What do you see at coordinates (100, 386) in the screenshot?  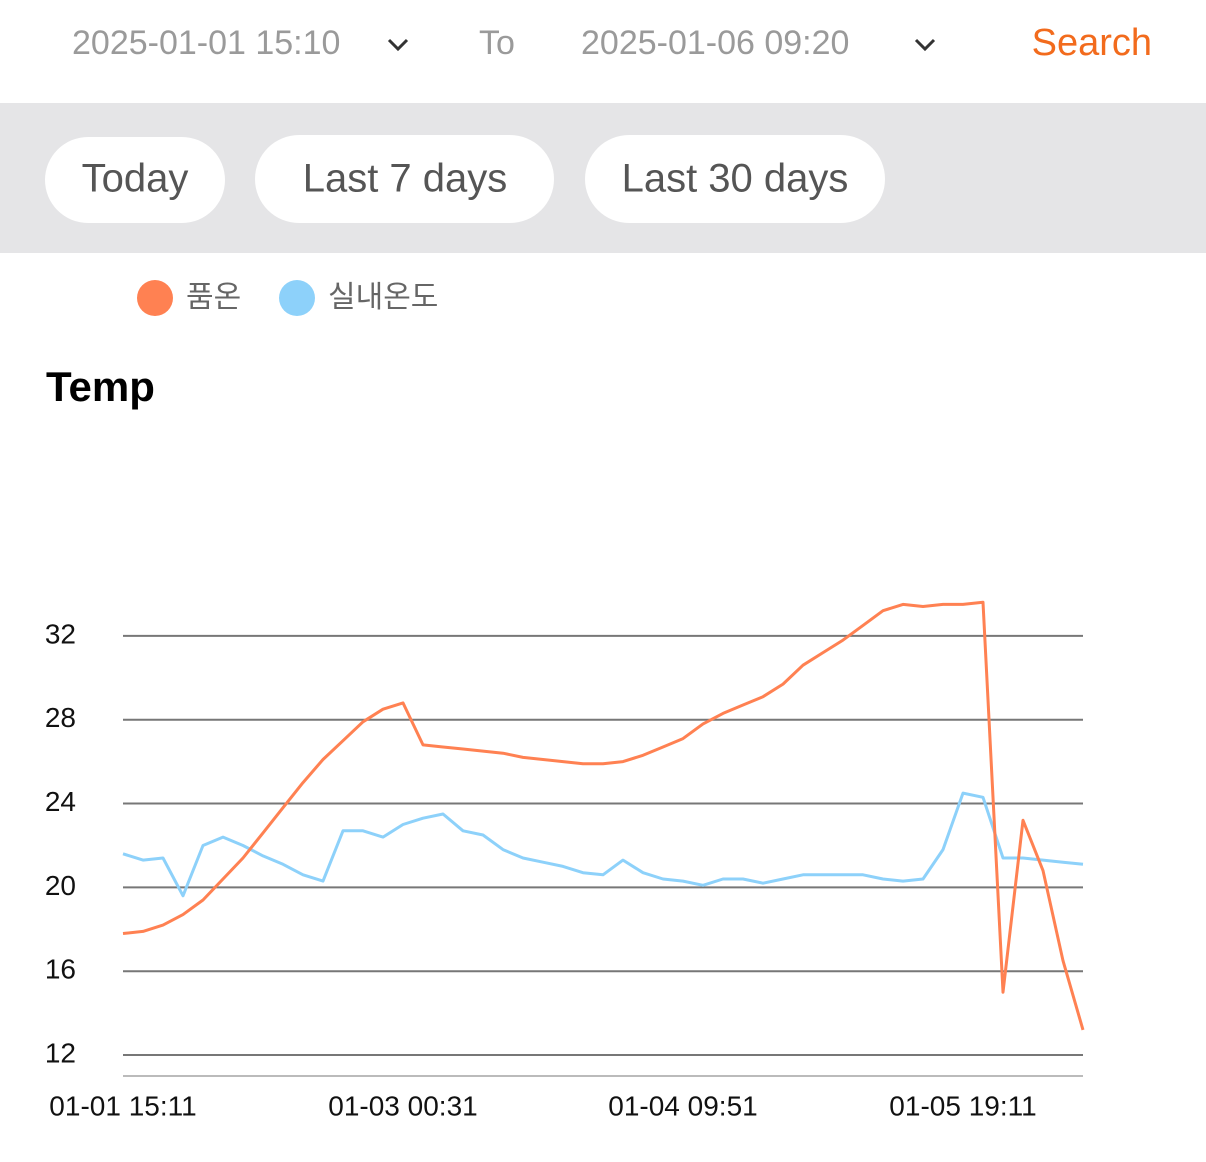 I see `chart-title: Temp` at bounding box center [100, 386].